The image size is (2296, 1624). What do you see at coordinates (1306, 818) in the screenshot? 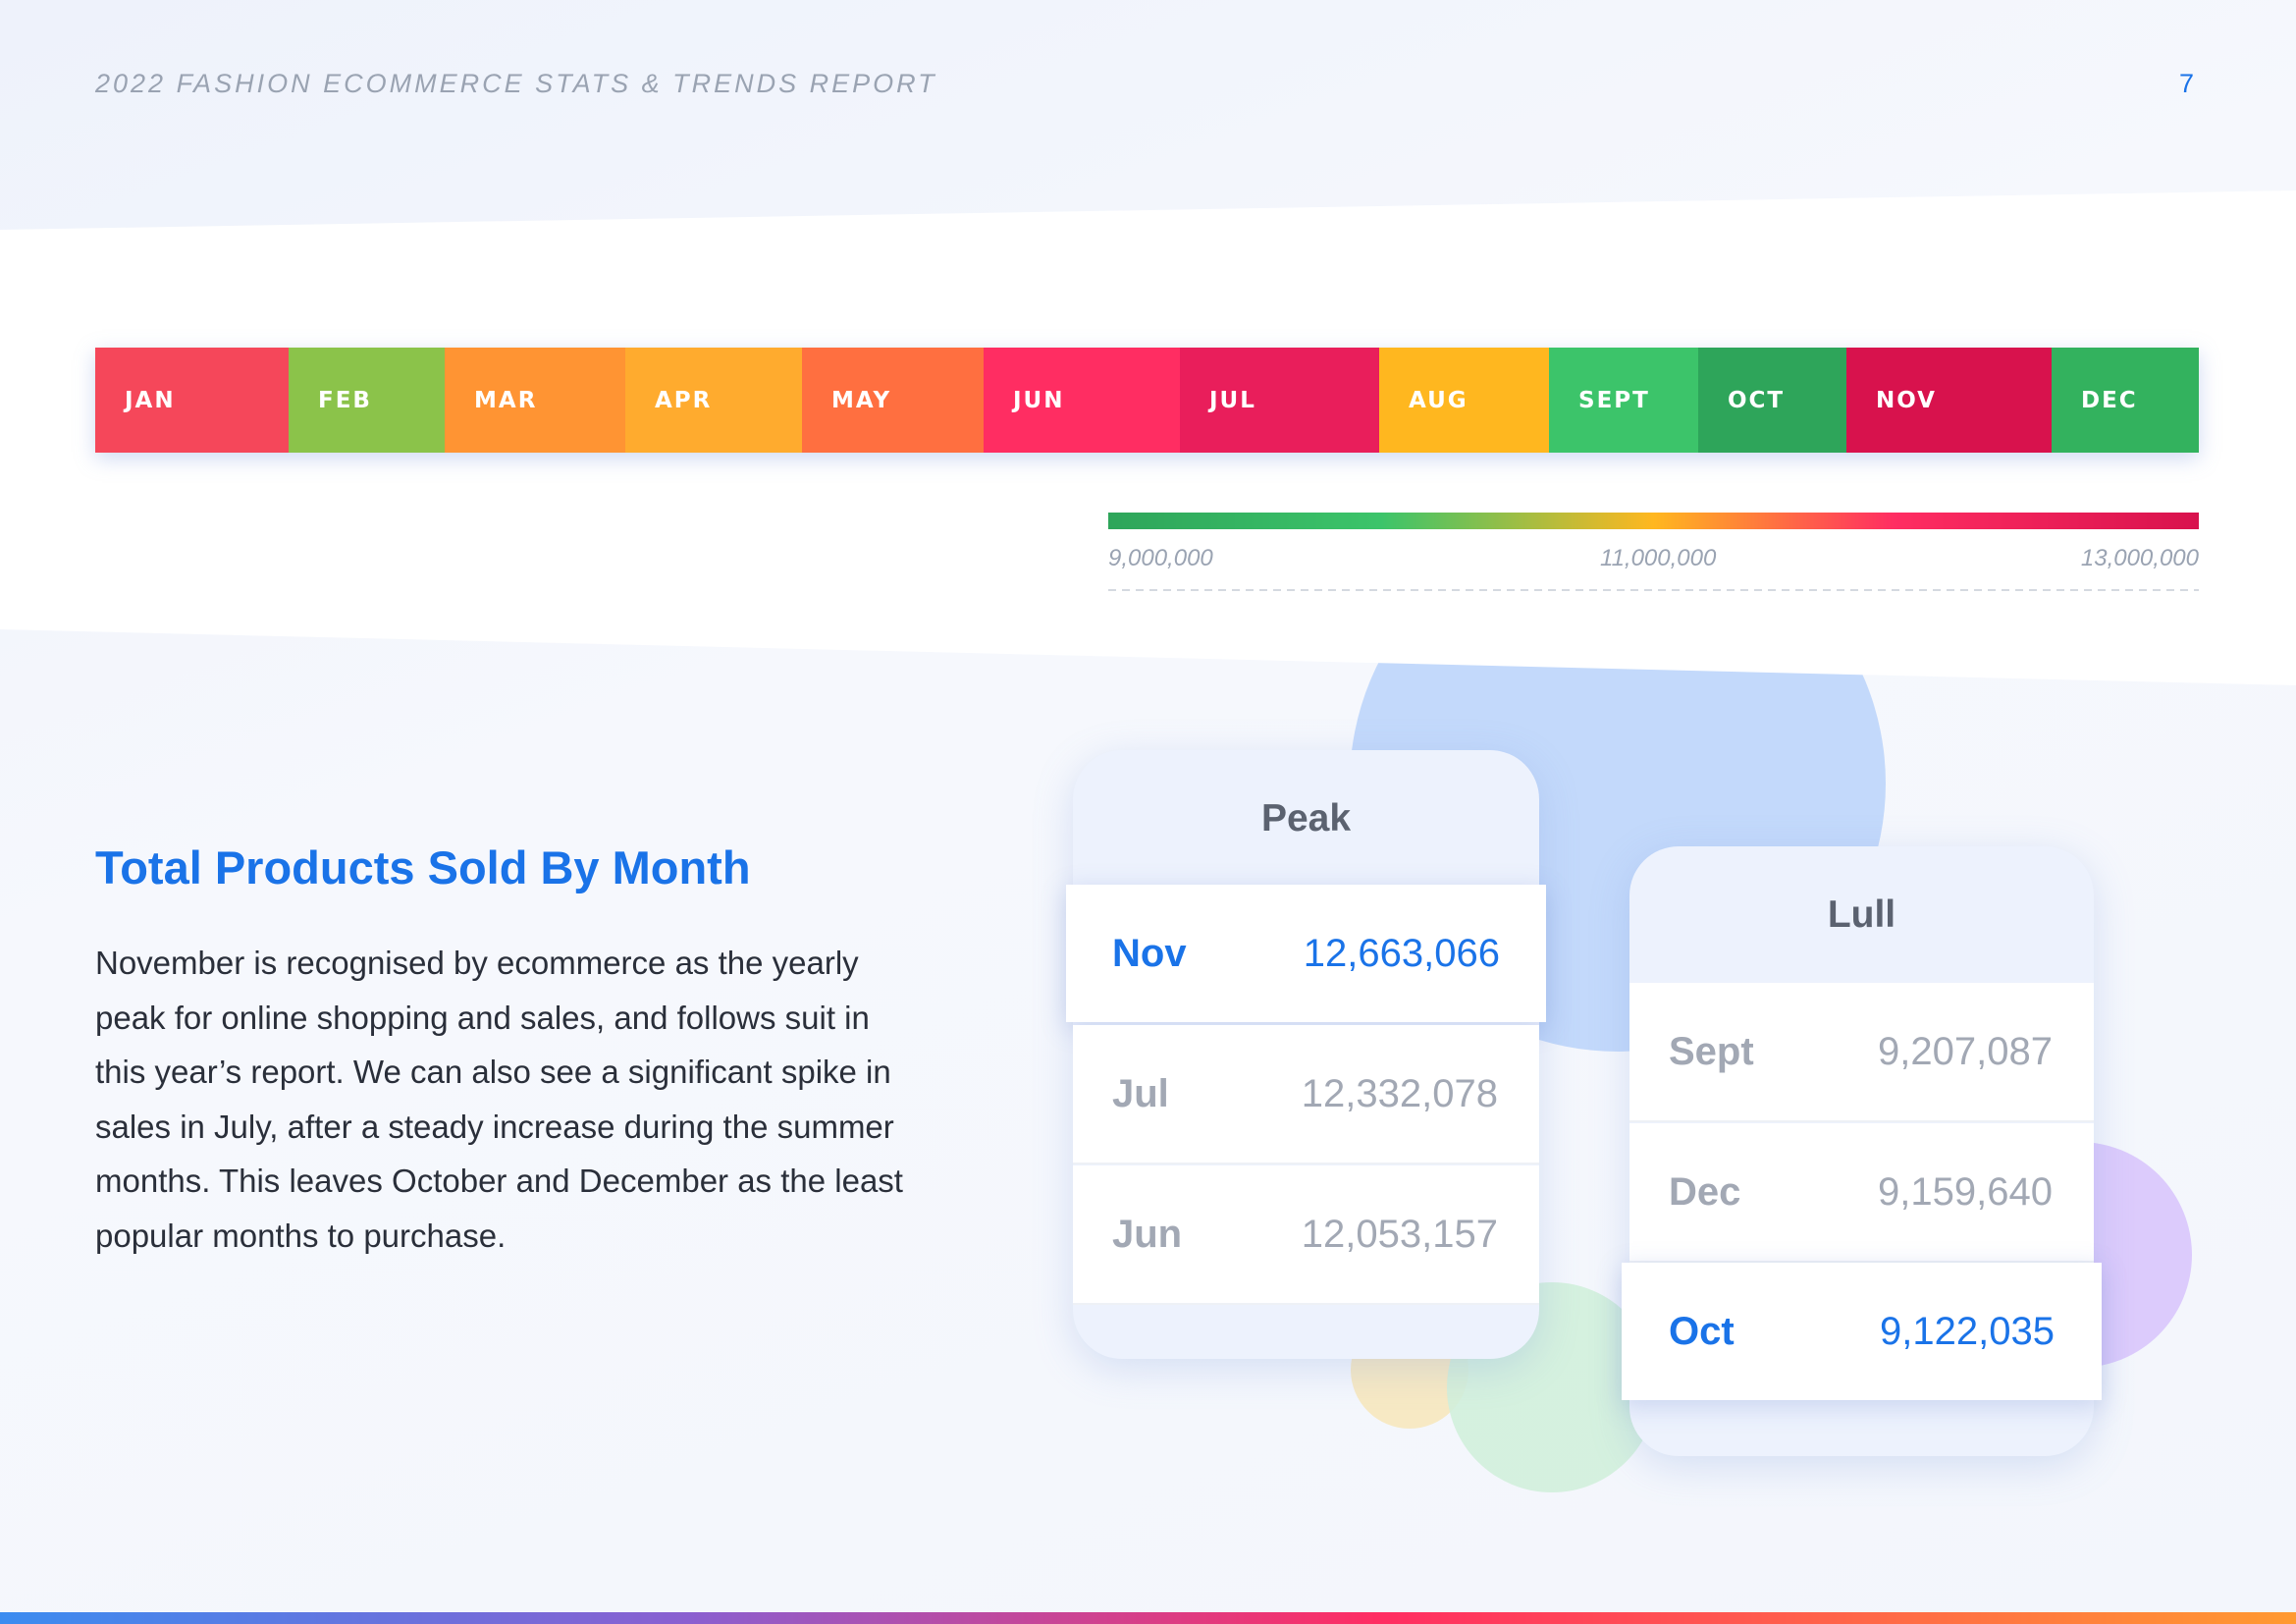
I see `card-title: Peak` at bounding box center [1306, 818].